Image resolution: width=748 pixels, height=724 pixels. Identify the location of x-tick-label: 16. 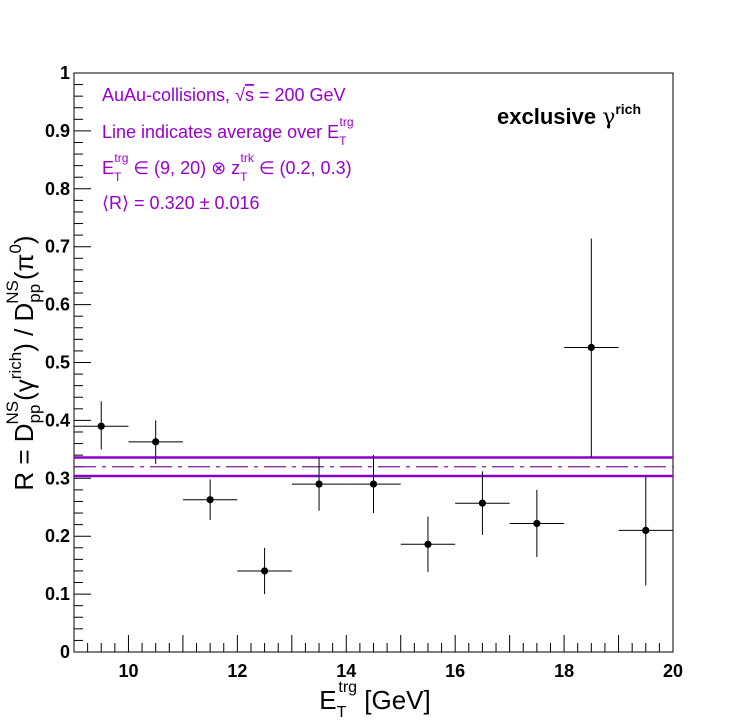
(455, 671).